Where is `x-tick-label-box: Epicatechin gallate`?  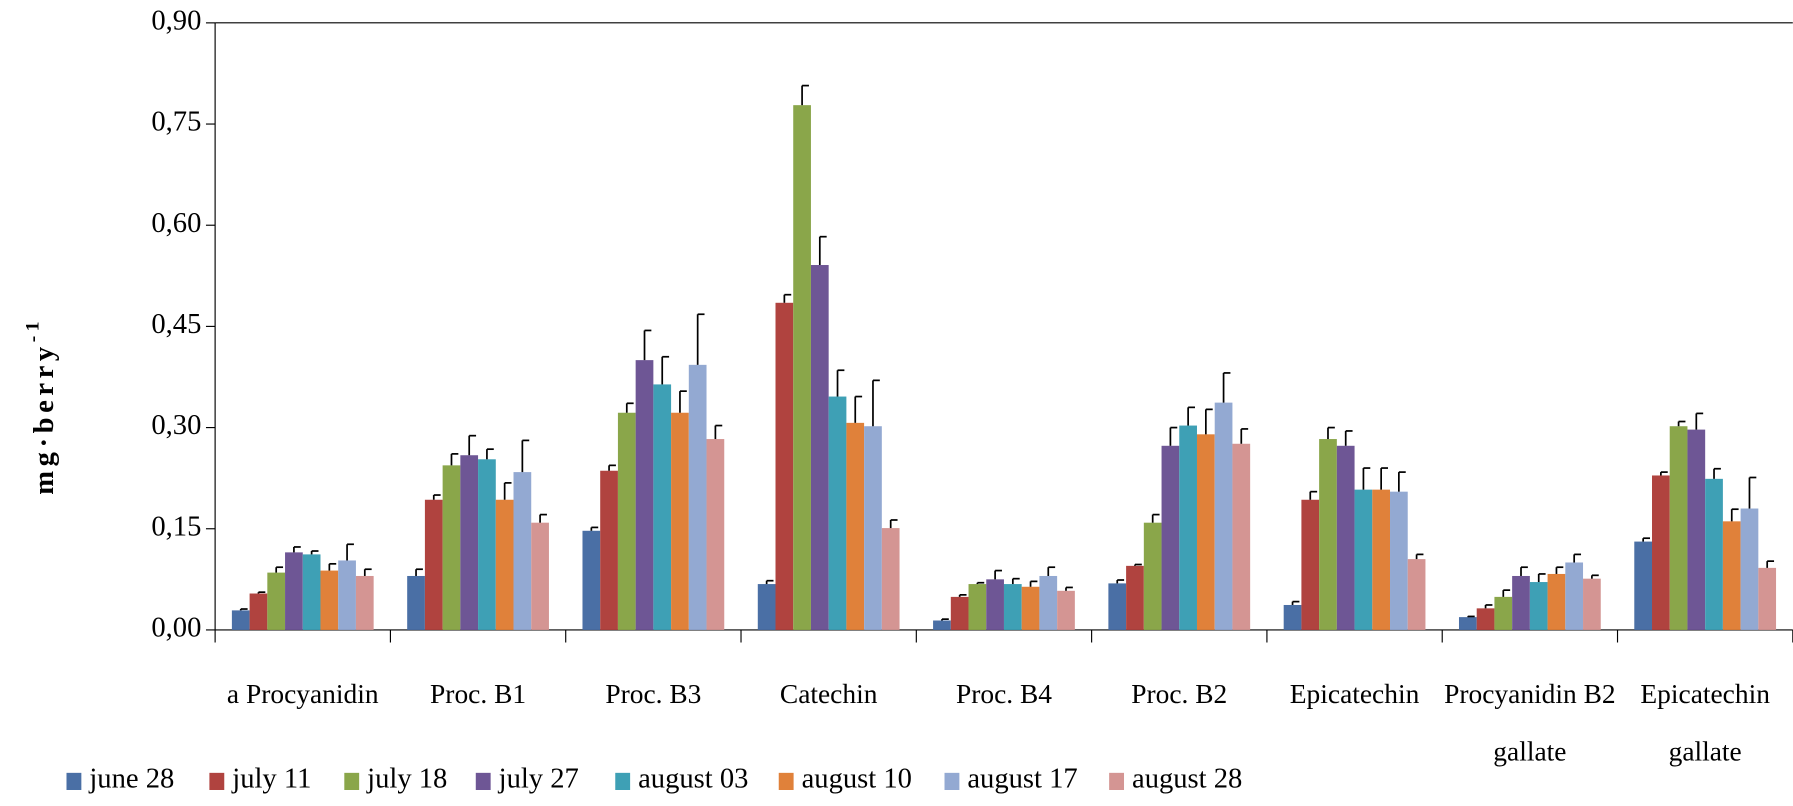 x-tick-label-box: Epicatechin gallate is located at coordinates (1705, 723).